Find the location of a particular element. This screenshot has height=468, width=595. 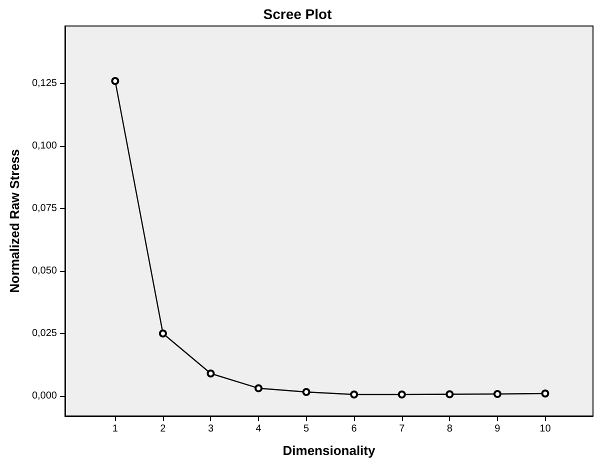

y-tick-label: 0,100 is located at coordinates (45, 146).